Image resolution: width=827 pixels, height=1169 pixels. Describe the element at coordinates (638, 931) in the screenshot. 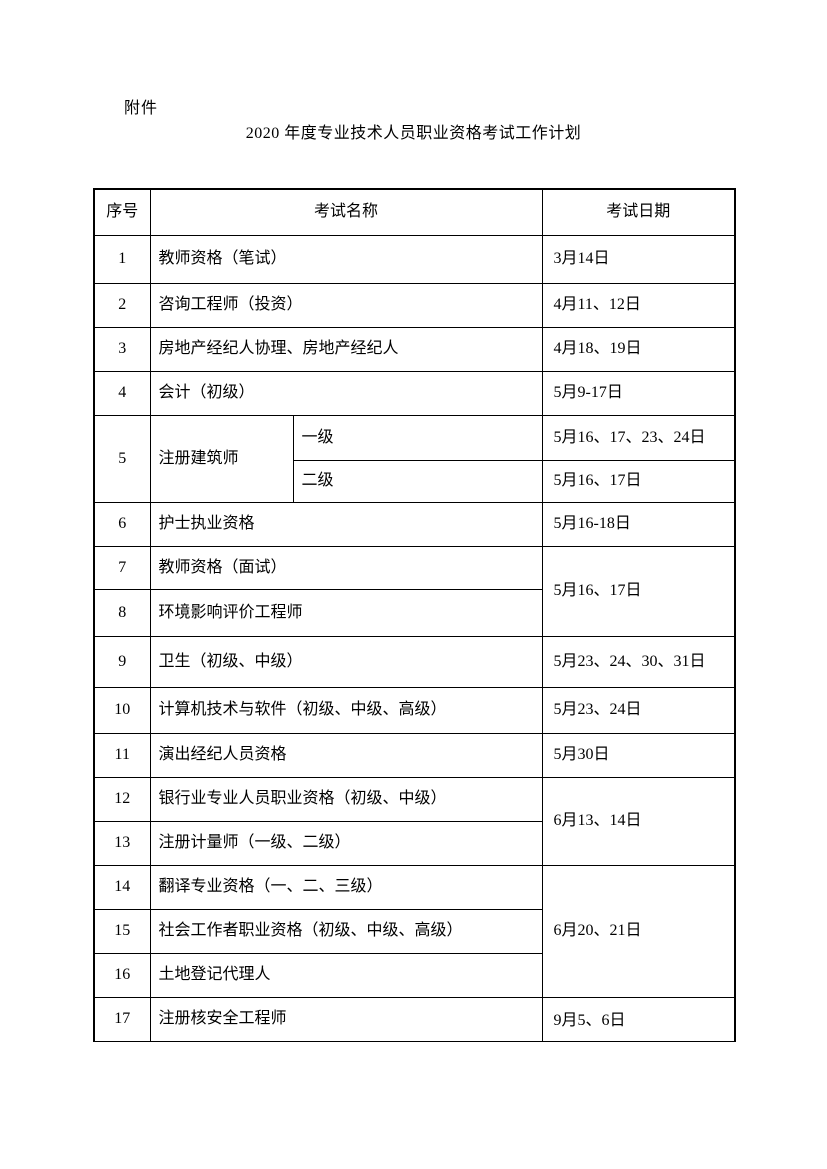

I see `cell-exam-date: 6月20、21日` at that location.